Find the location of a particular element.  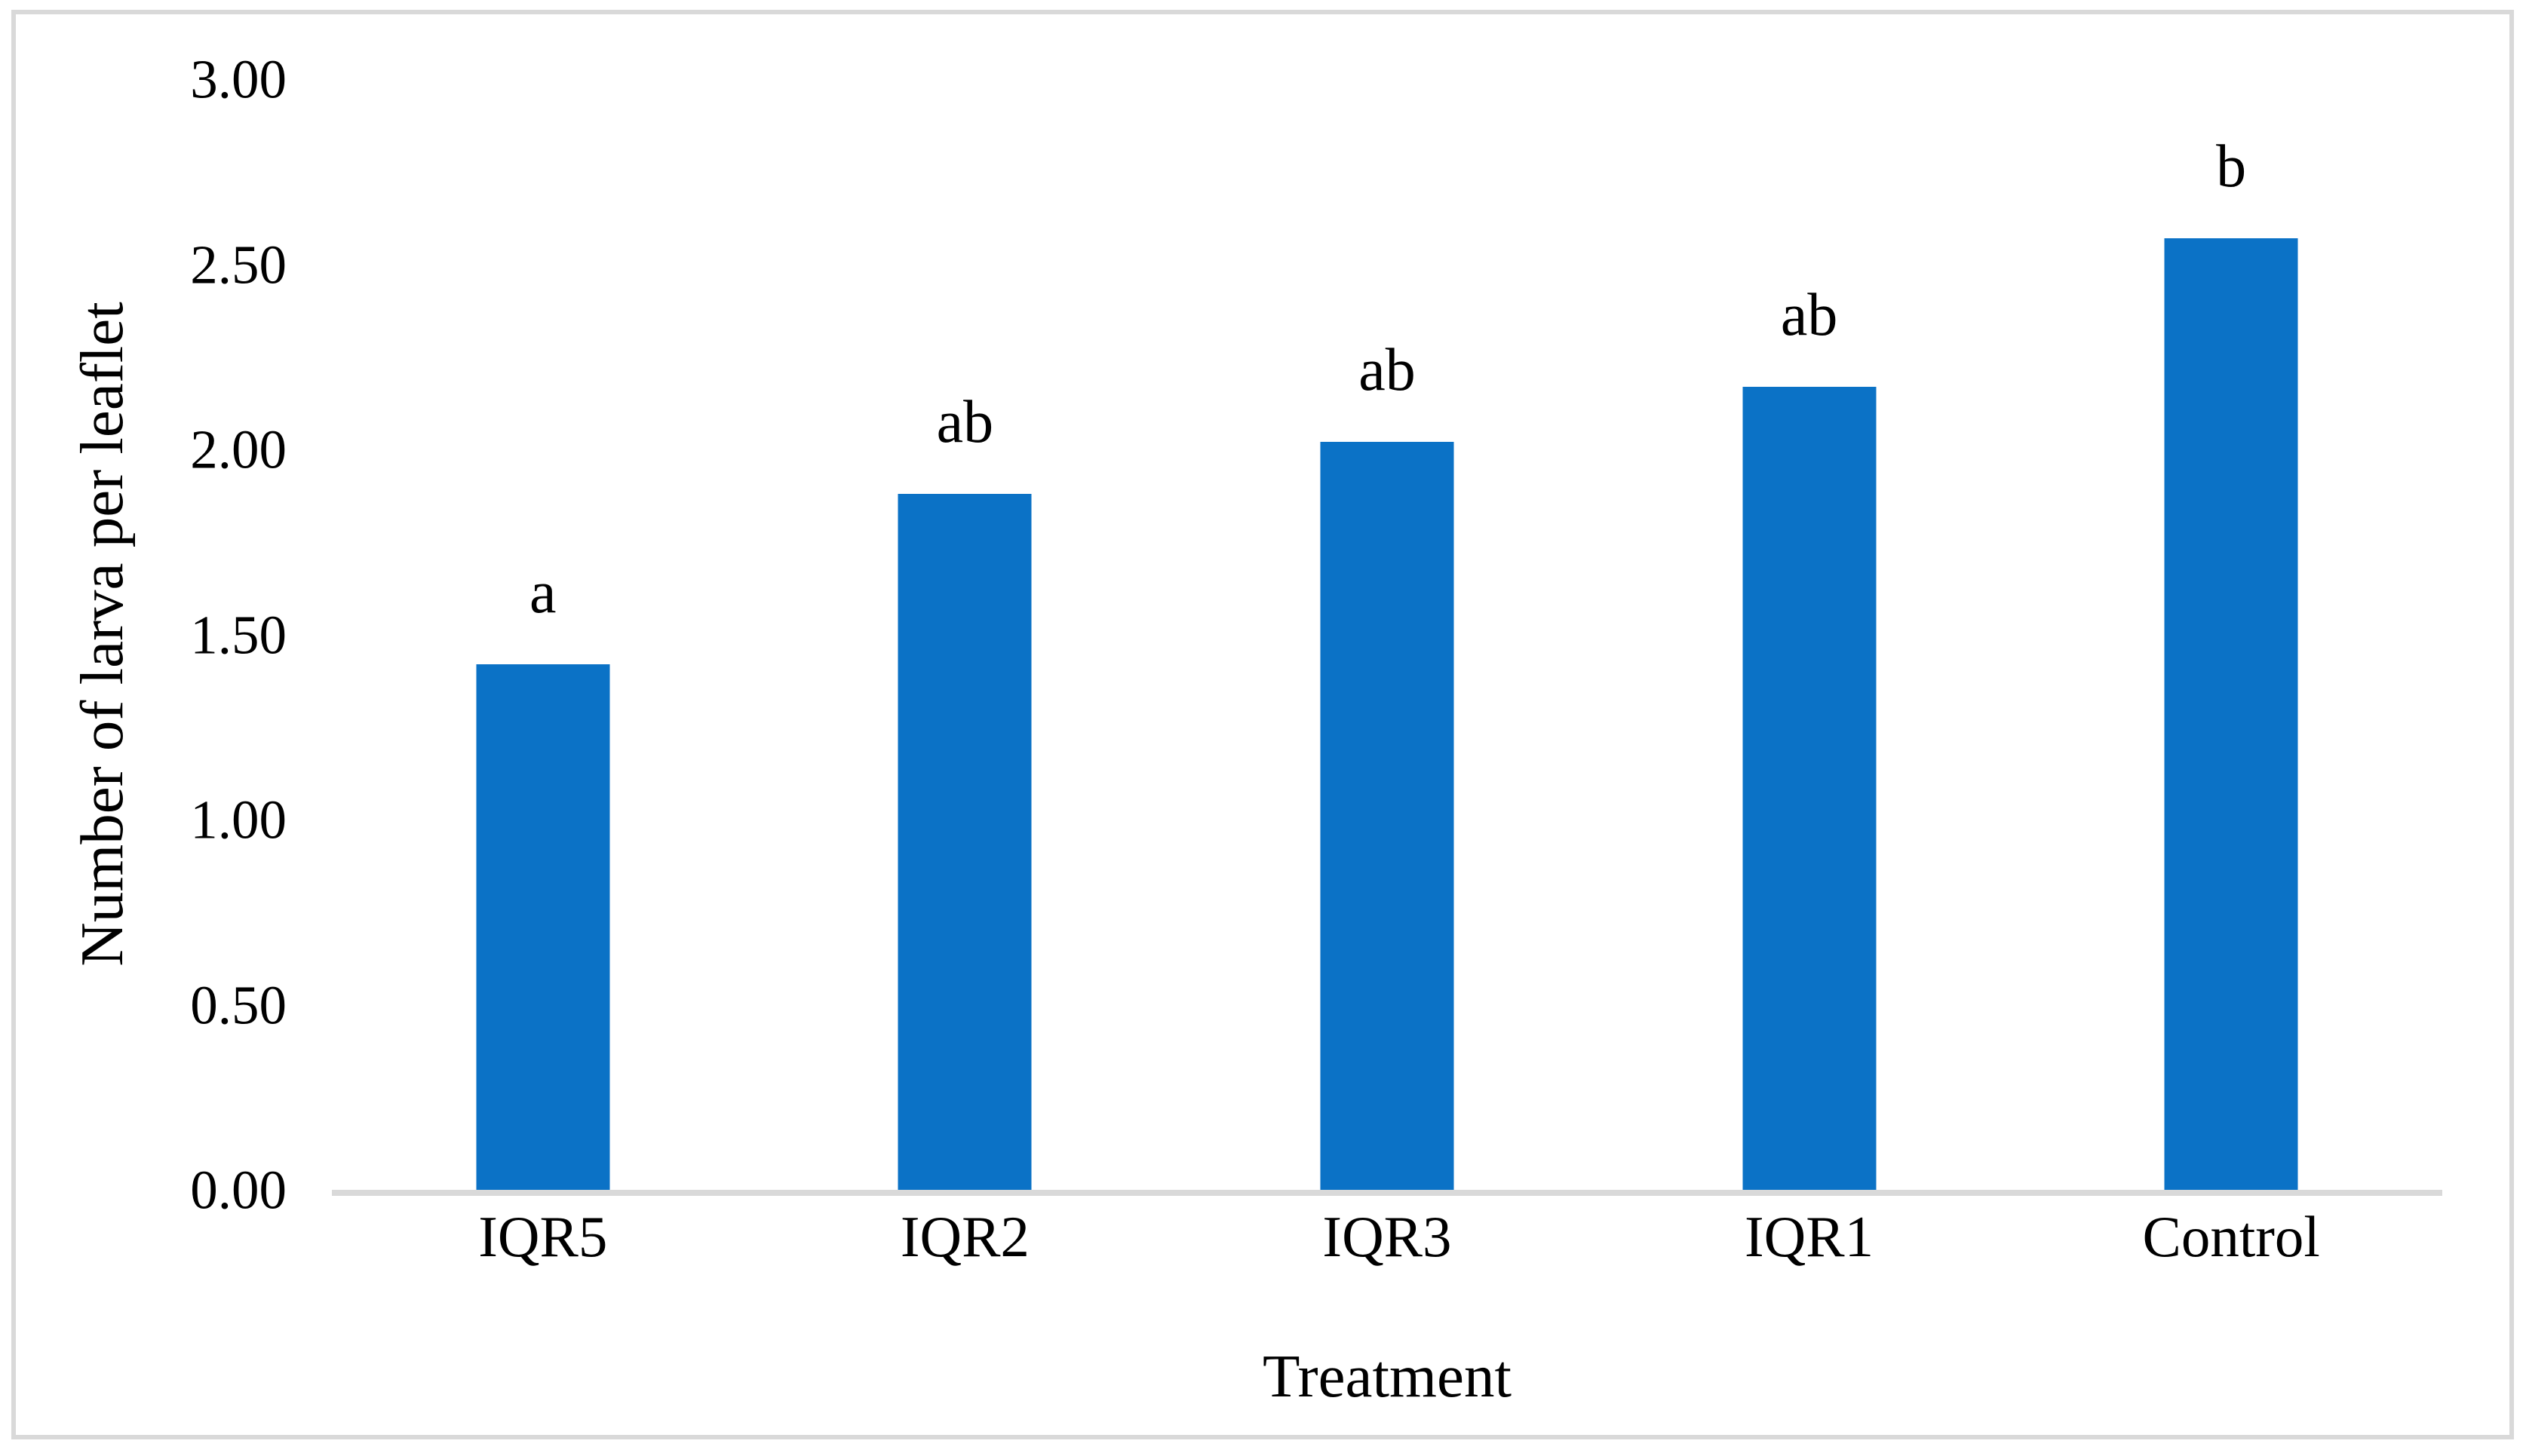

bar-control is located at coordinates (2231, 714).